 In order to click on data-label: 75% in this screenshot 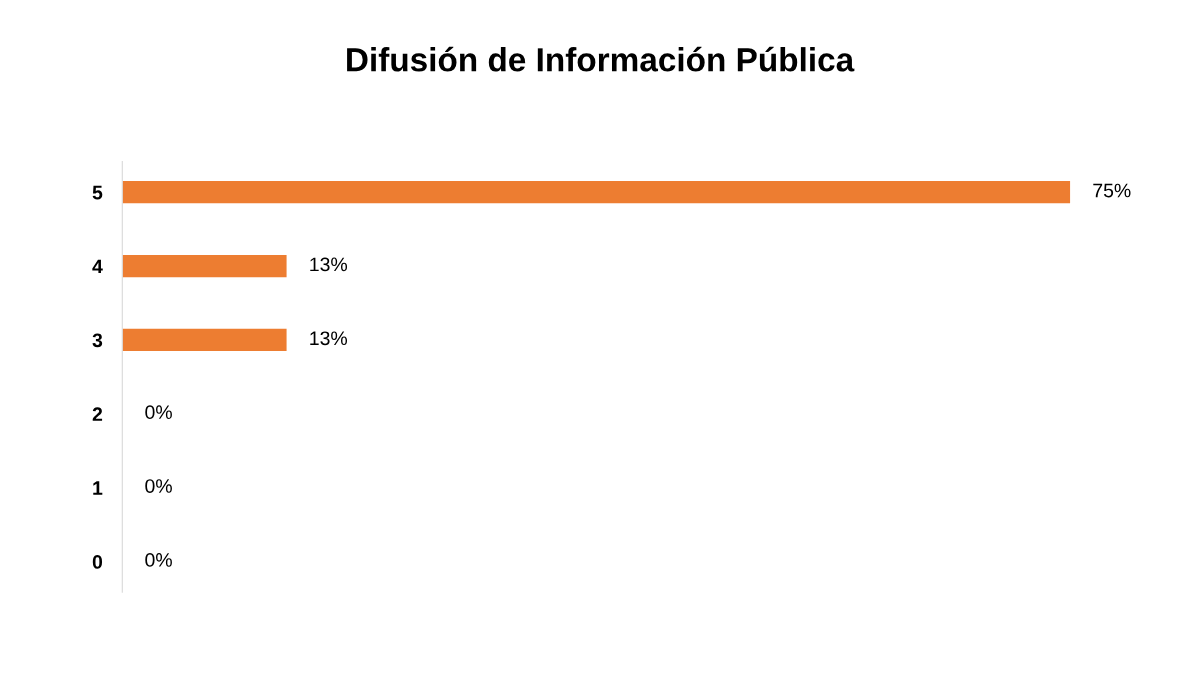, I will do `click(1112, 190)`.